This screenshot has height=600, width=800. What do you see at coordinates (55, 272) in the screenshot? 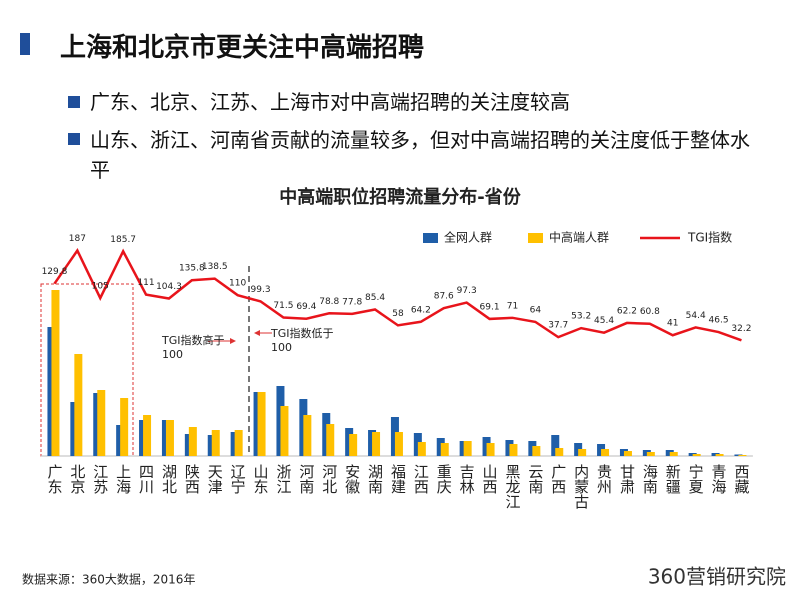
I see `data-label: 129.8` at bounding box center [55, 272].